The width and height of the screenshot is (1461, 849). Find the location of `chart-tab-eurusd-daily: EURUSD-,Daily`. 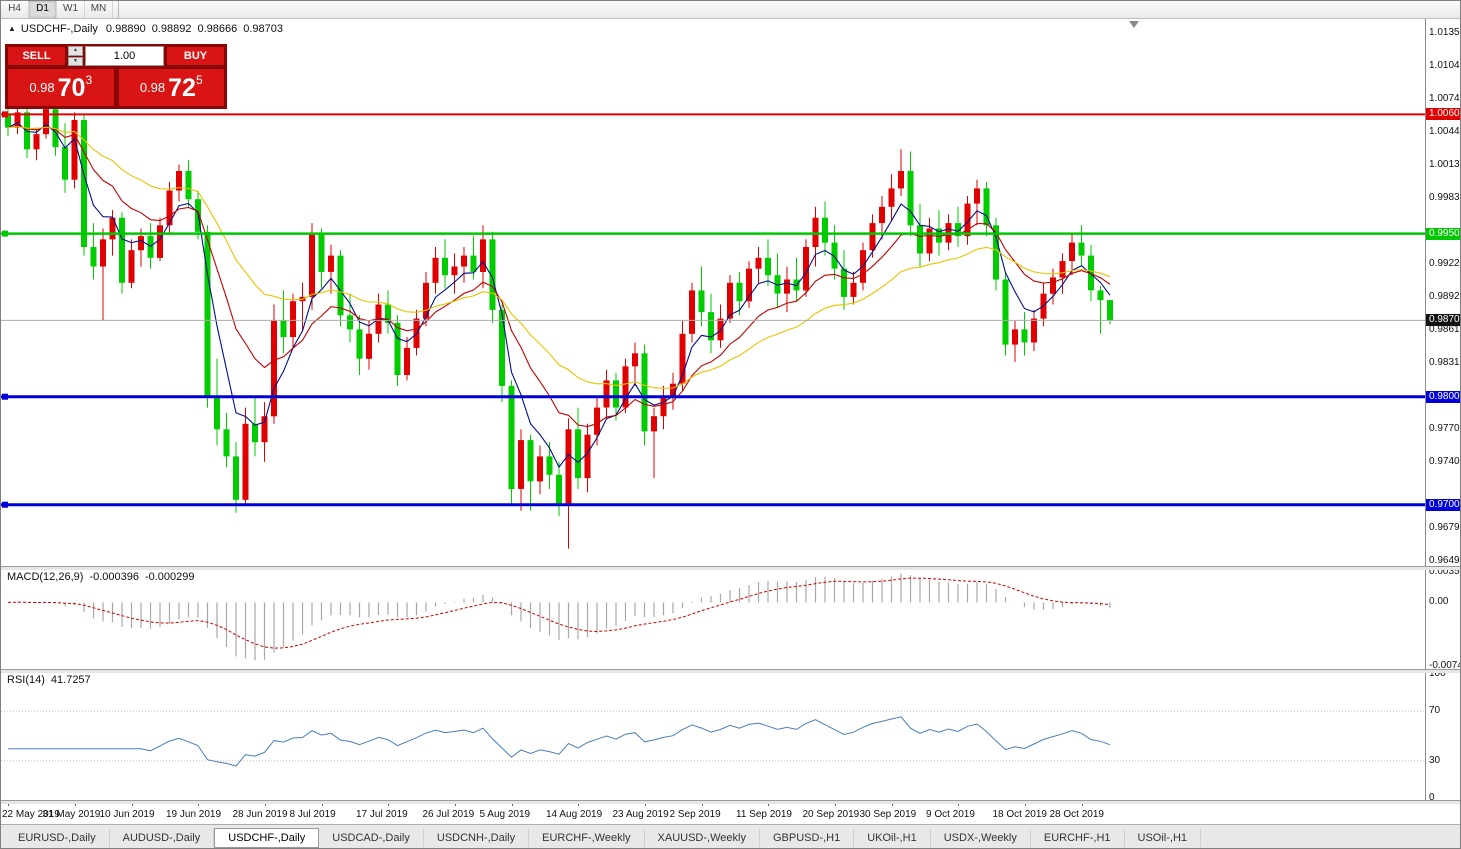

chart-tab-eurusd-daily: EURUSD-,Daily is located at coordinates (57, 837).